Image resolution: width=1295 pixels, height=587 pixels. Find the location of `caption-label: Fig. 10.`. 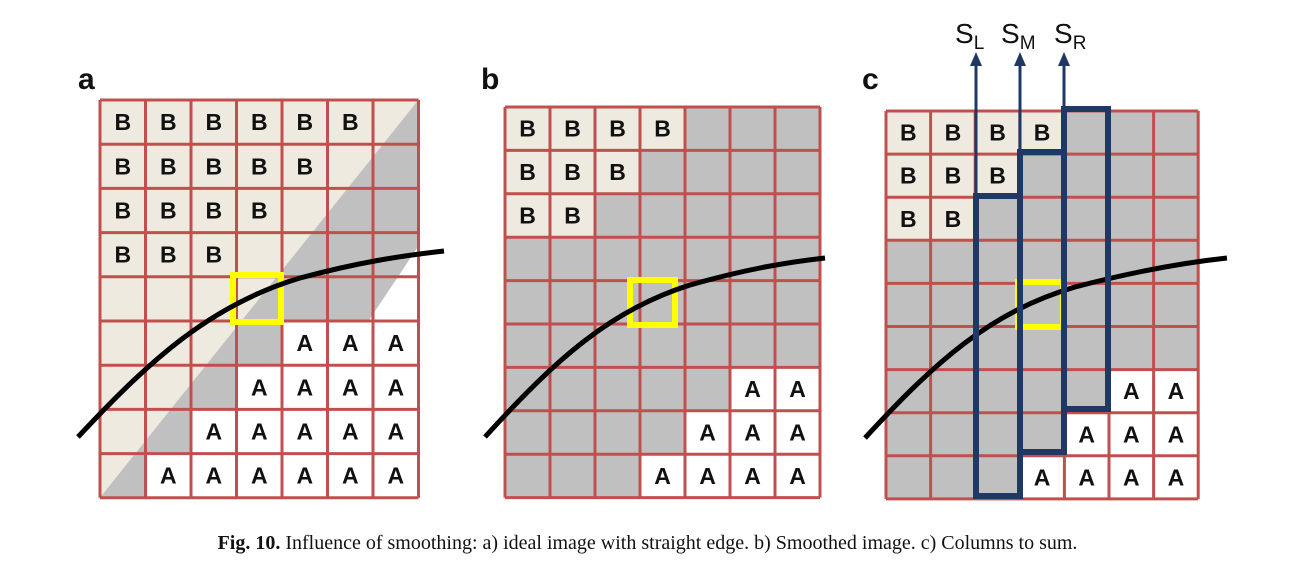

caption-label: Fig. 10. is located at coordinates (249, 543).